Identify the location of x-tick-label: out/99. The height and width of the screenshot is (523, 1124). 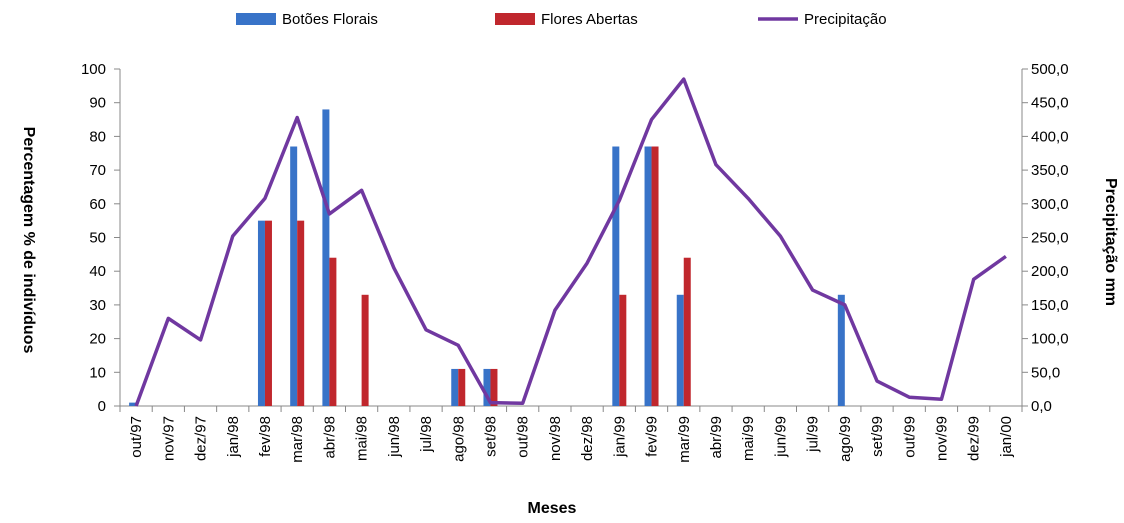
(909, 437).